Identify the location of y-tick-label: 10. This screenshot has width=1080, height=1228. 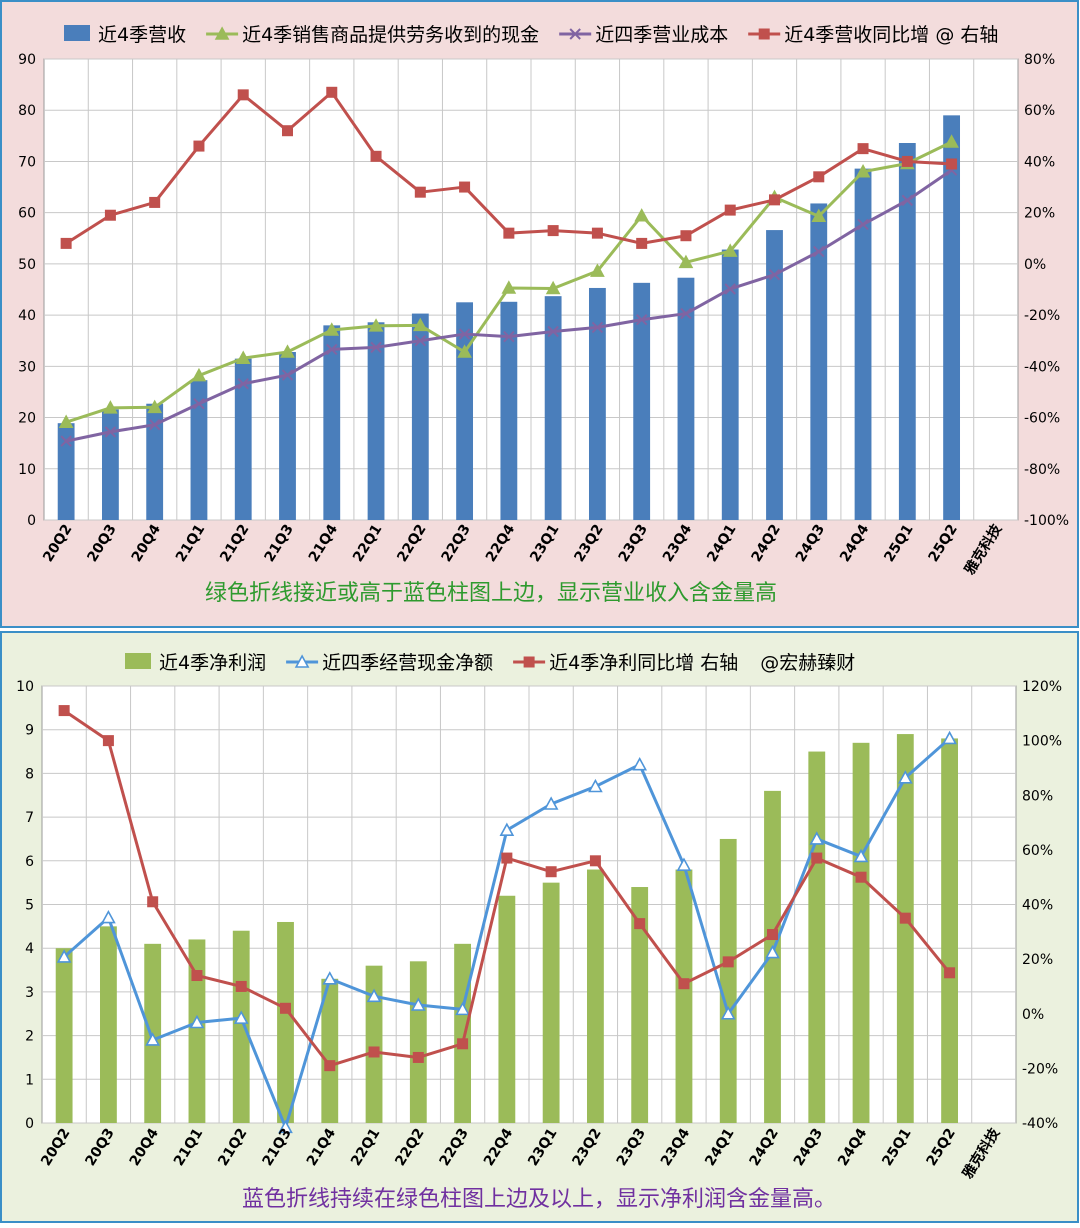
(25, 687).